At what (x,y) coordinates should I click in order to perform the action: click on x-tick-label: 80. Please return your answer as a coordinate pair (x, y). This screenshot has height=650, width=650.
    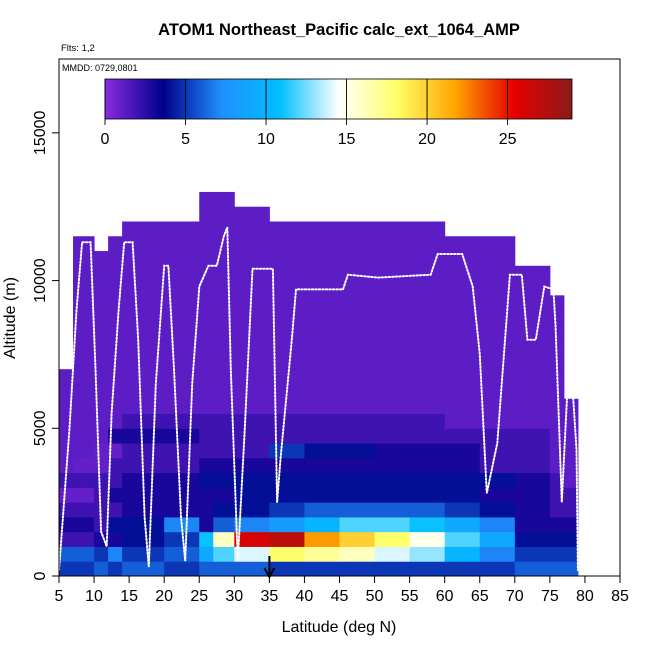
    Looking at the image, I should click on (585, 596).